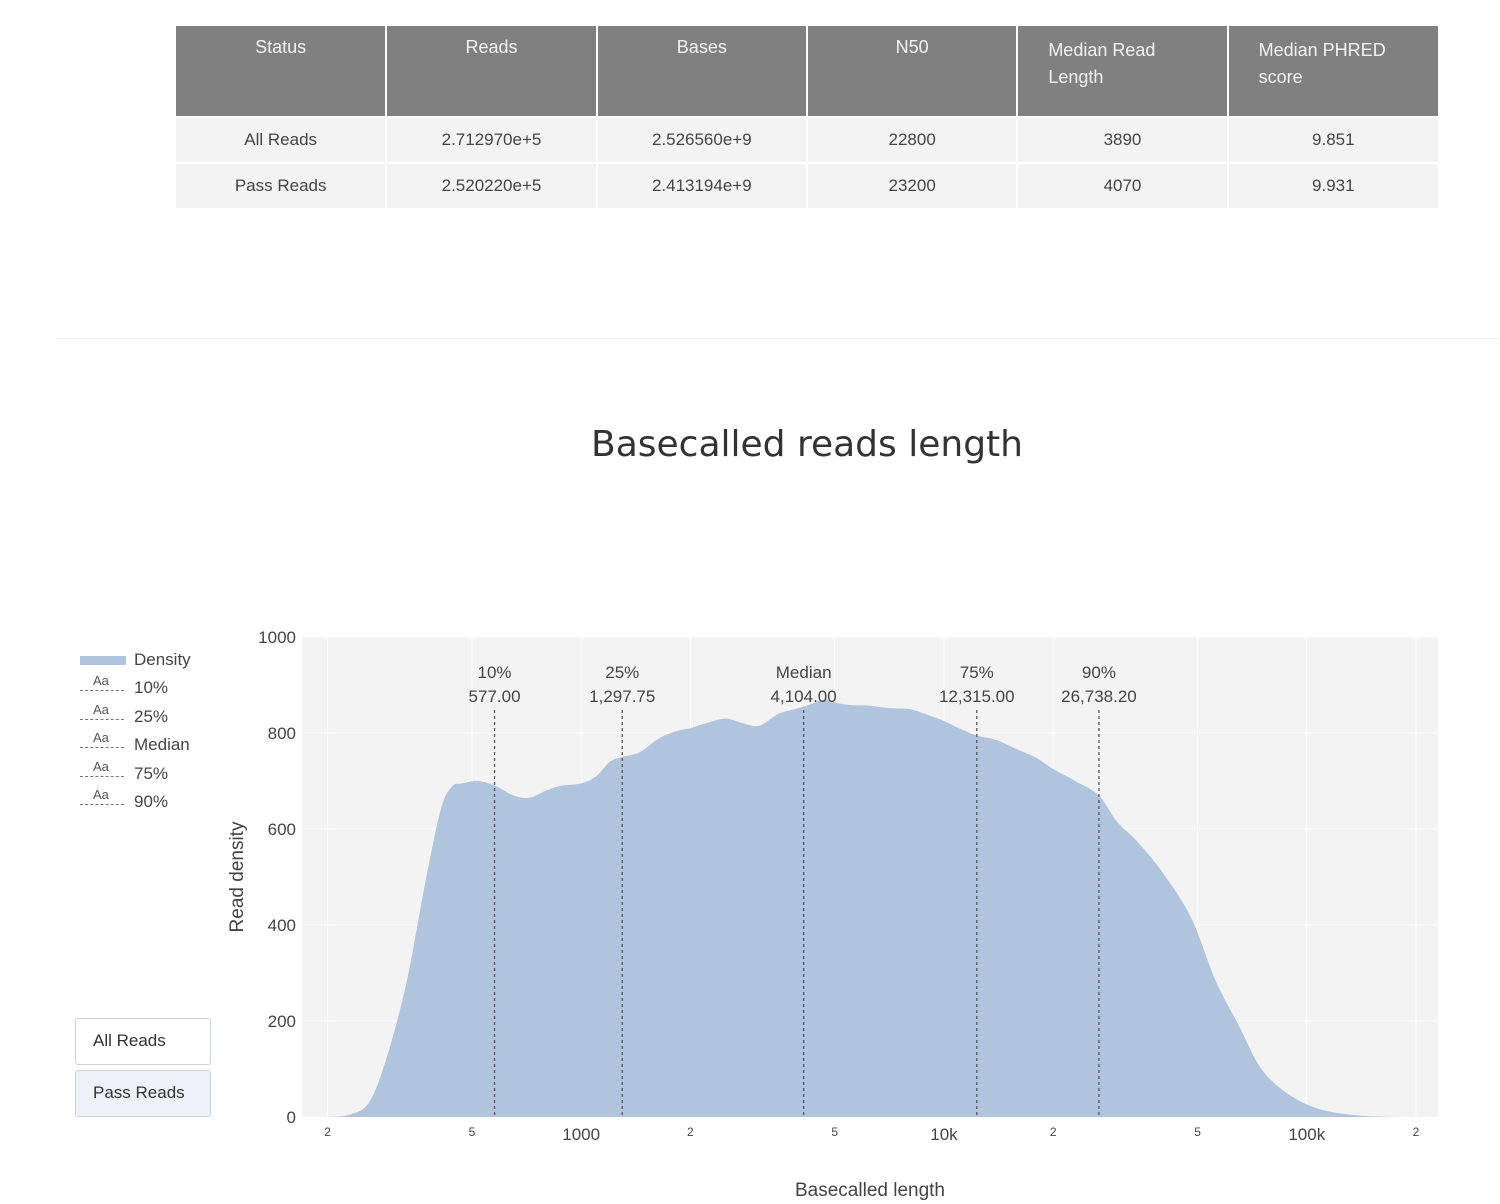 The width and height of the screenshot is (1500, 1204). What do you see at coordinates (282, 71) in the screenshot?
I see `col-header-status: Status` at bounding box center [282, 71].